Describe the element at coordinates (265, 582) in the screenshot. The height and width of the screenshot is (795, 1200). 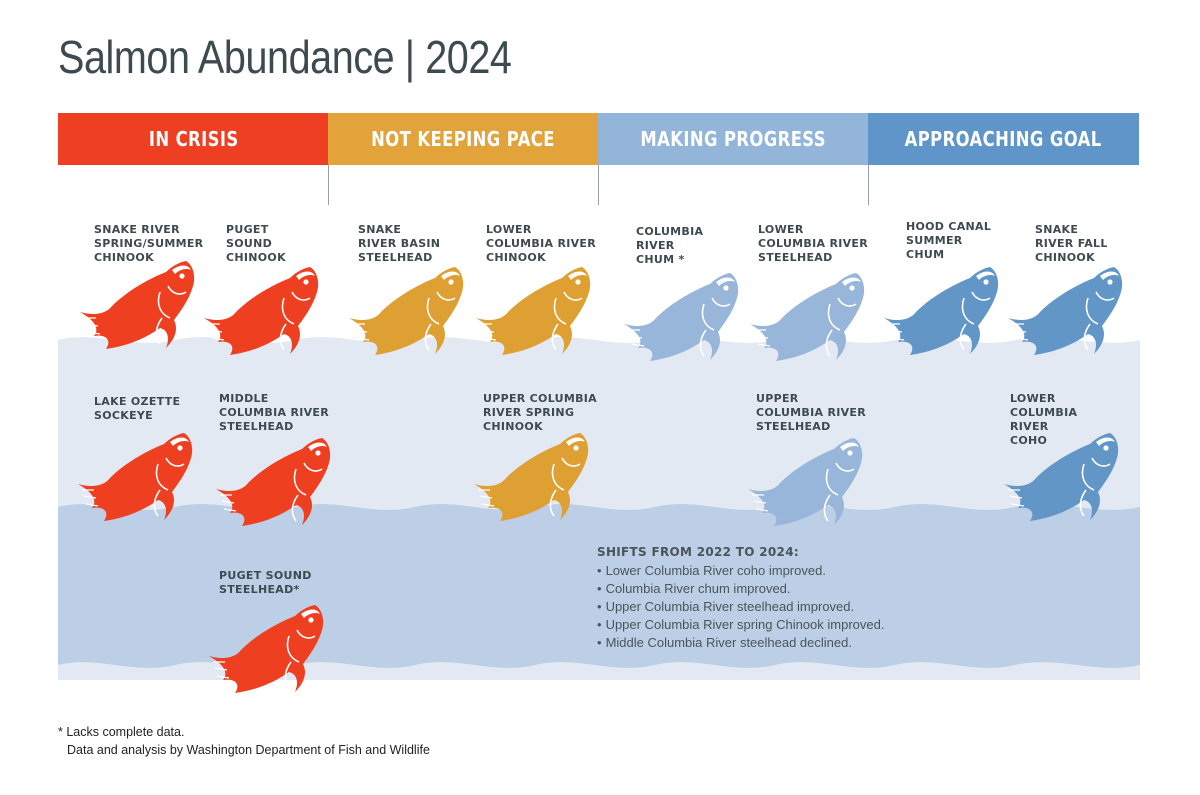
I see `population-label-puget-sound-steelhead: PUGET SOUND STEELHEAD*` at that location.